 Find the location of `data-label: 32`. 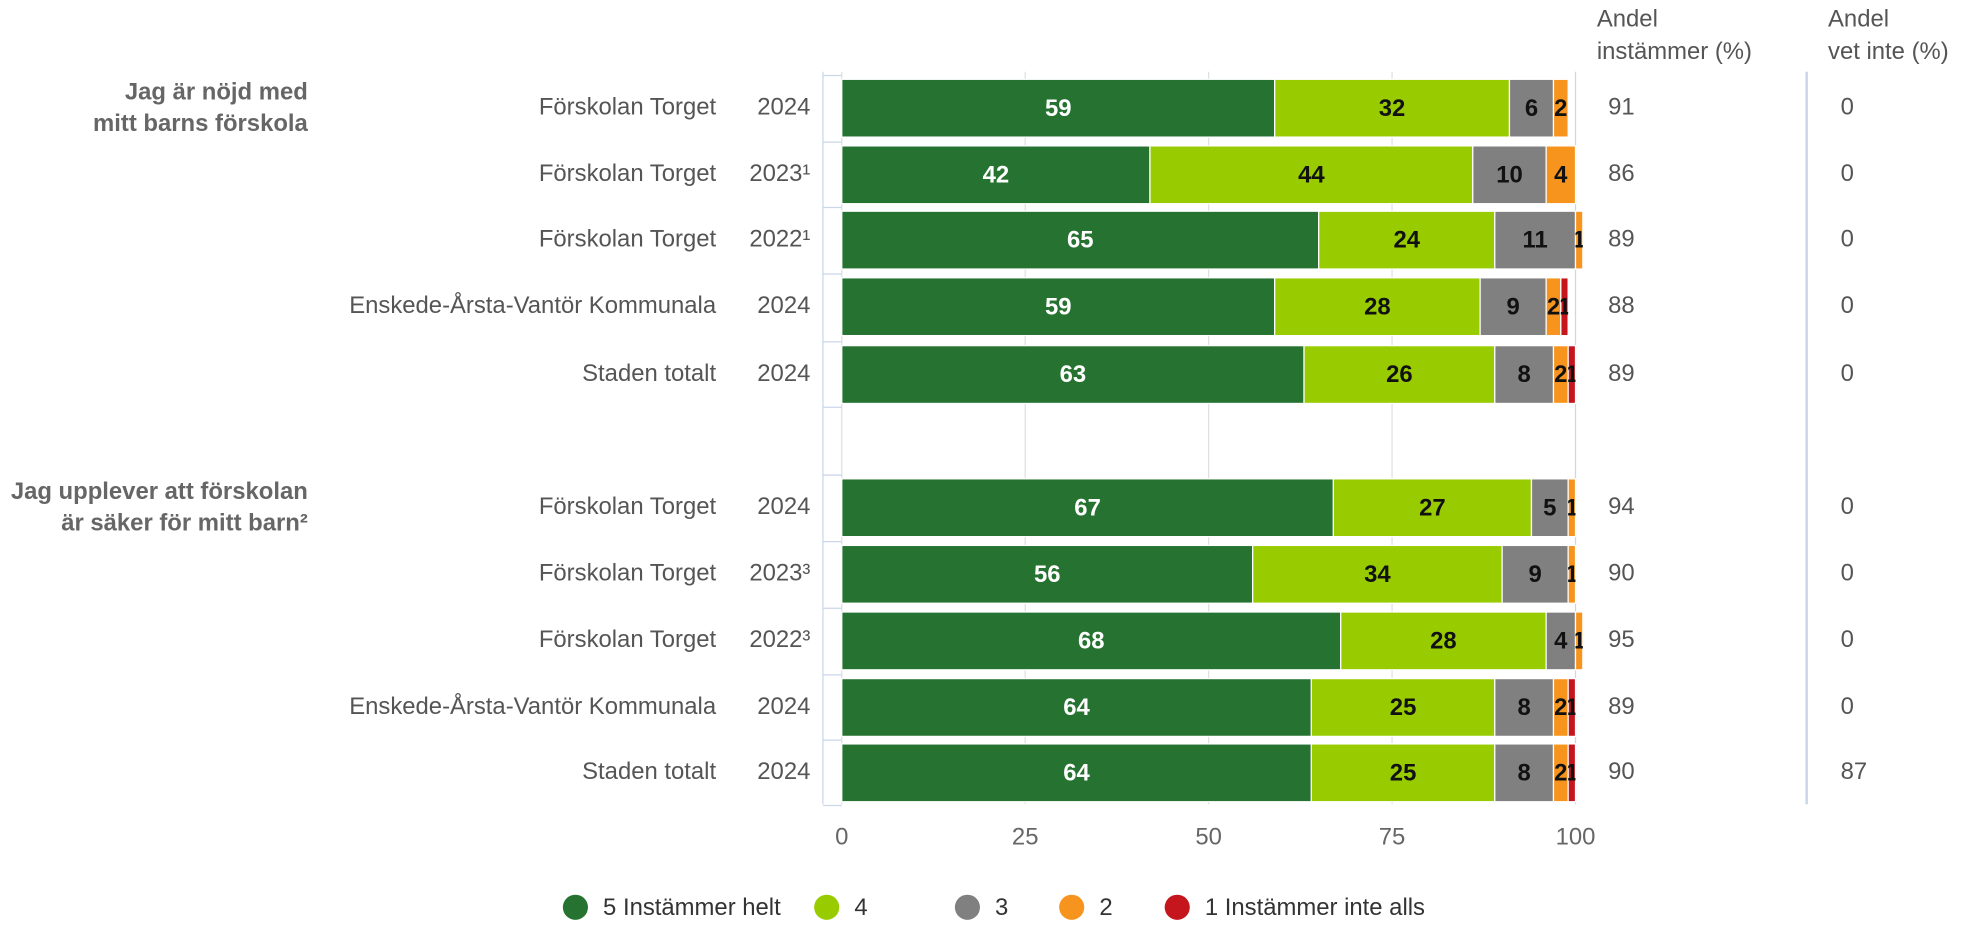

data-label: 32 is located at coordinates (1392, 108).